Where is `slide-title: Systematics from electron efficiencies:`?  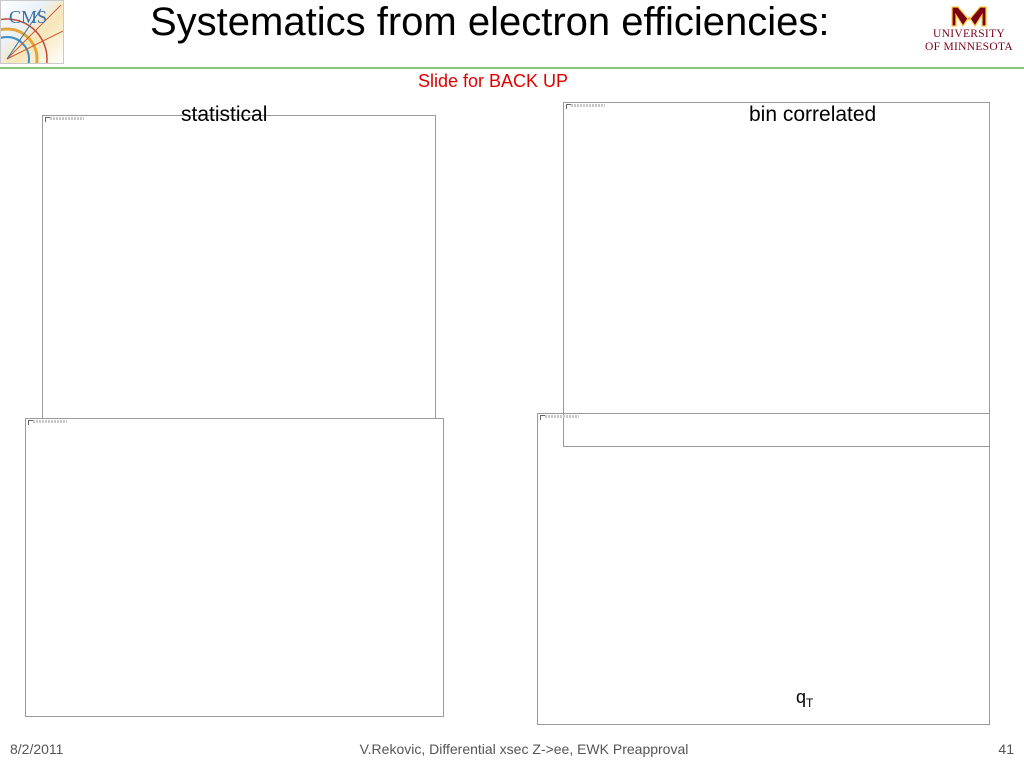
slide-title: Systematics from electron efficiencies: is located at coordinates (490, 22).